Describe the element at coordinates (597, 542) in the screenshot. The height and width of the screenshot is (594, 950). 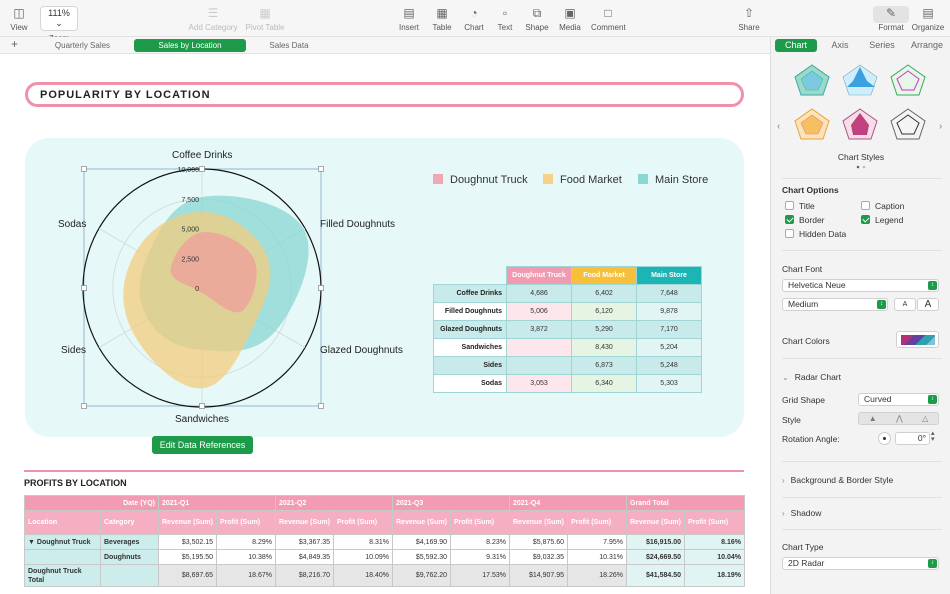
I see `table-cell: 7.95%` at that location.